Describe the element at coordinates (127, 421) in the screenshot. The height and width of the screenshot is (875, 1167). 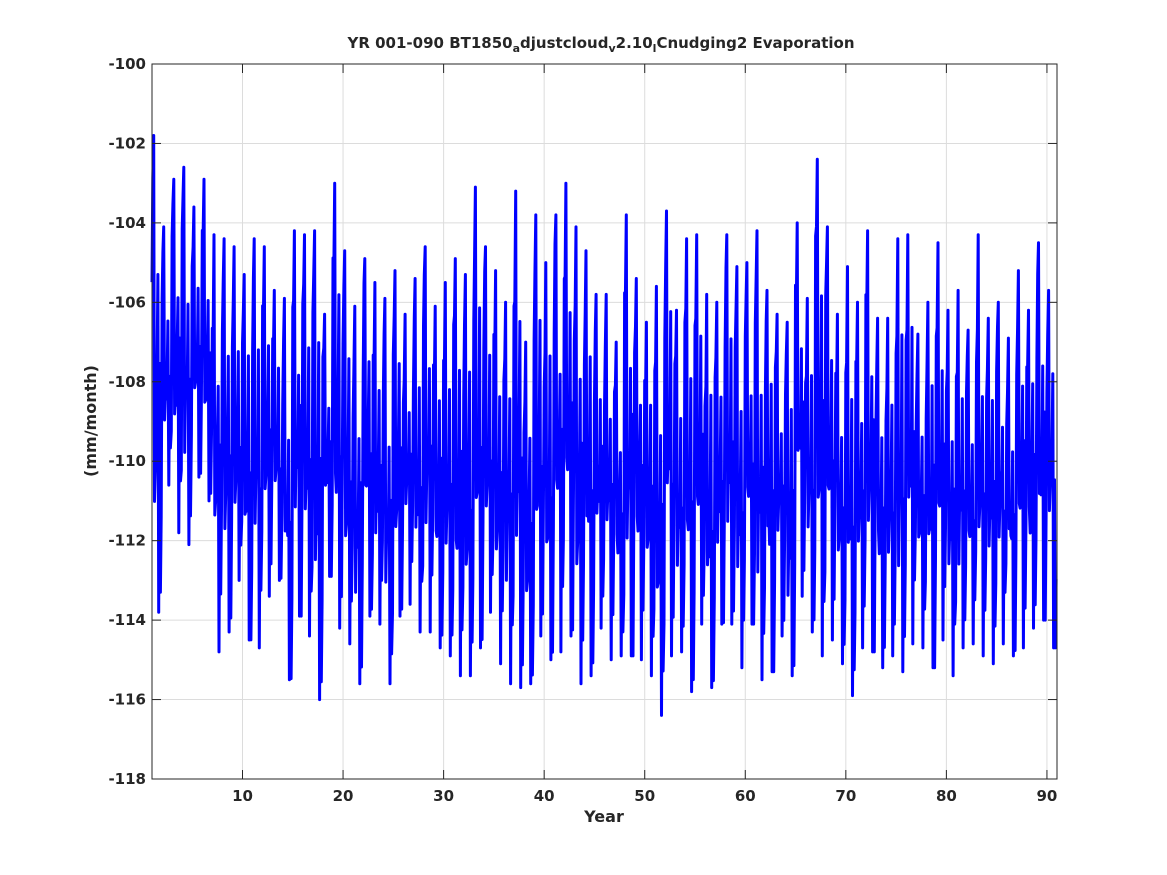
I see `y-tick-labels: -118 -116 -114 -112 -110 -108 -106 -104 -102 -100` at that location.